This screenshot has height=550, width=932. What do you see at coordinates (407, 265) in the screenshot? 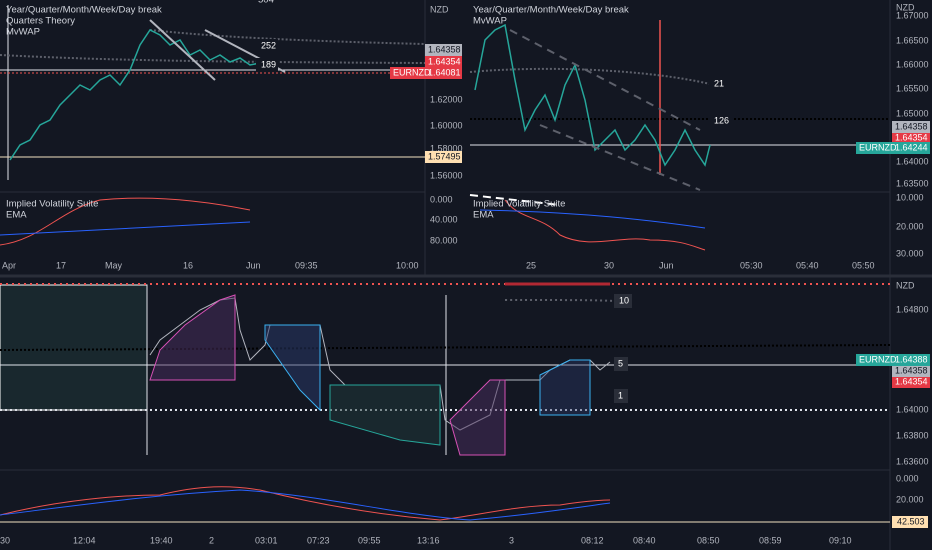
I see `time-tick: 10:00` at bounding box center [407, 265].